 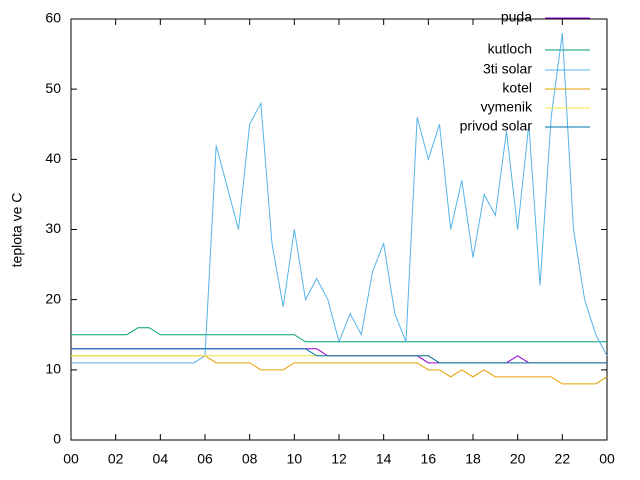 I want to click on x-tick-label: 16, so click(x=429, y=459).